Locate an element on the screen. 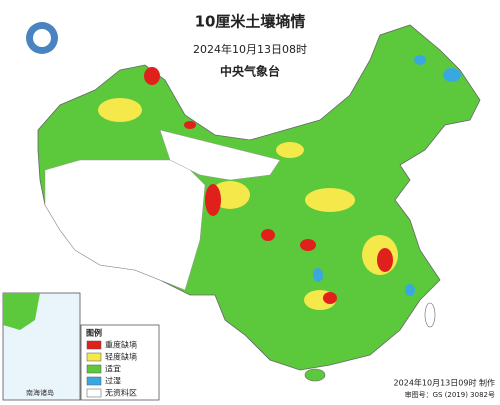 The width and height of the screenshot is (500, 405). legend-frame is located at coordinates (120, 362).